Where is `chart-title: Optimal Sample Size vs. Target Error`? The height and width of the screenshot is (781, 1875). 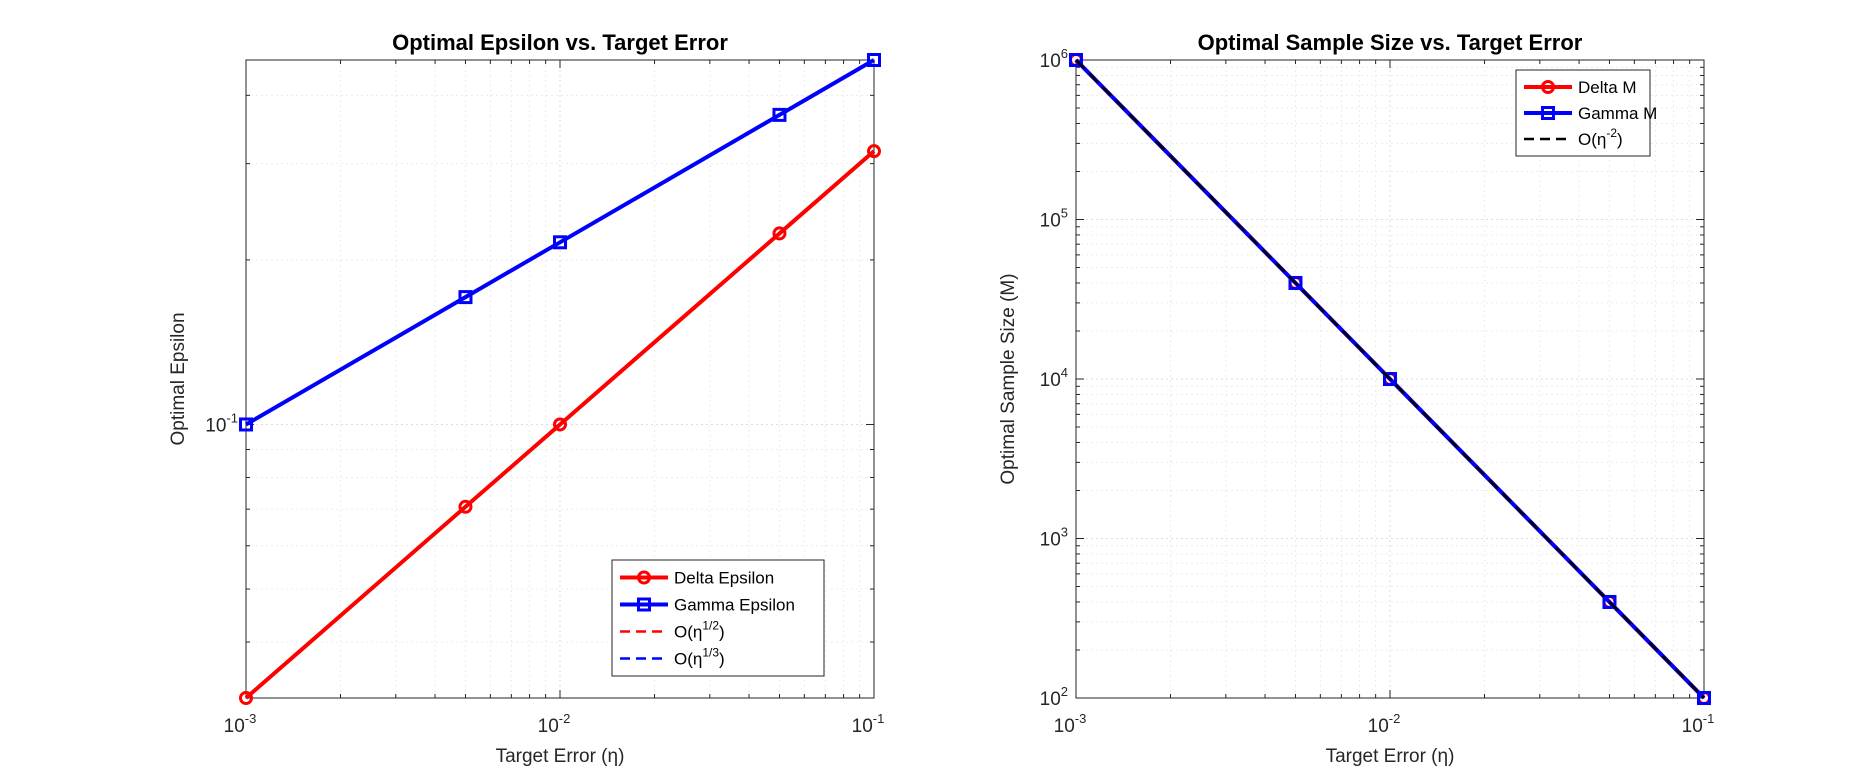
chart-title: Optimal Sample Size vs. Target Error is located at coordinates (1390, 42).